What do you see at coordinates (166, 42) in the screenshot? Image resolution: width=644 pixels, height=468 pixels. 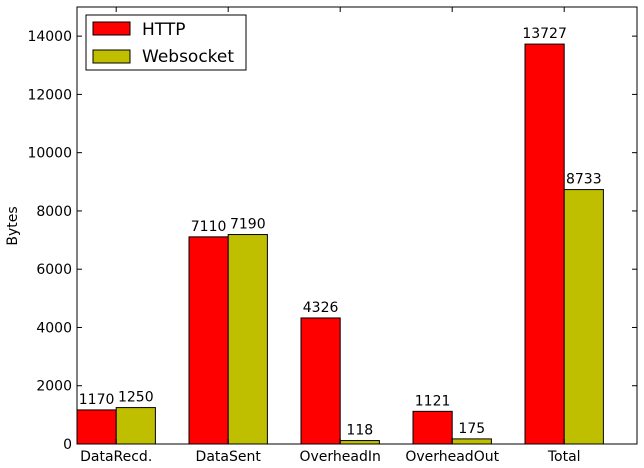 I see `legend: HTTP Websocket` at bounding box center [166, 42].